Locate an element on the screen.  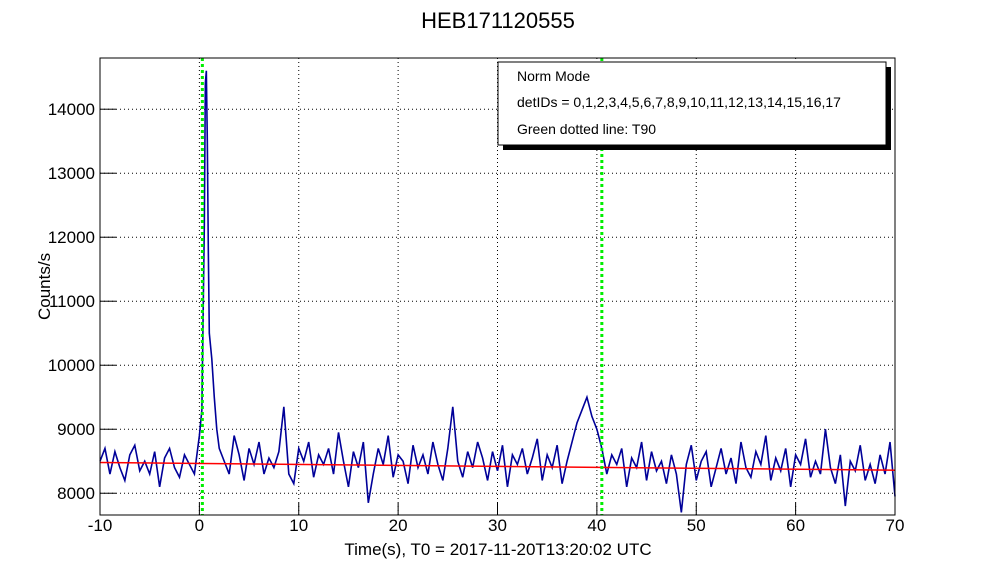
y-tick-label: 11000 is located at coordinates (72, 301).